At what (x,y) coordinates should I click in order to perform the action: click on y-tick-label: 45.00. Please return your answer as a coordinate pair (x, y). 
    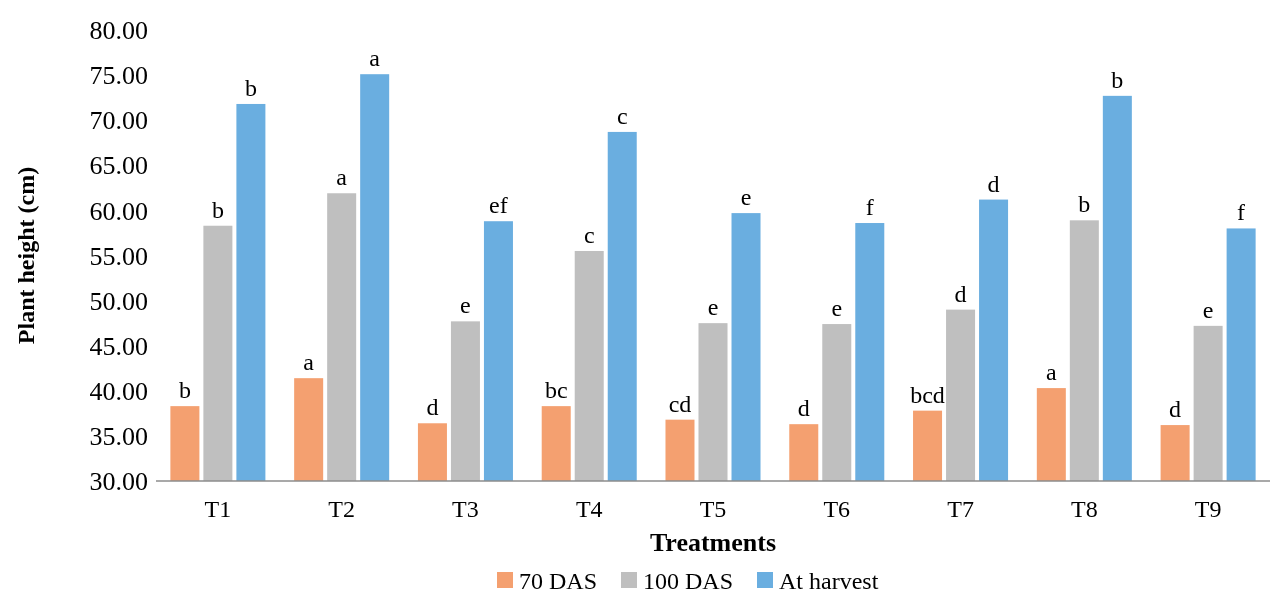
    Looking at the image, I should click on (118, 346).